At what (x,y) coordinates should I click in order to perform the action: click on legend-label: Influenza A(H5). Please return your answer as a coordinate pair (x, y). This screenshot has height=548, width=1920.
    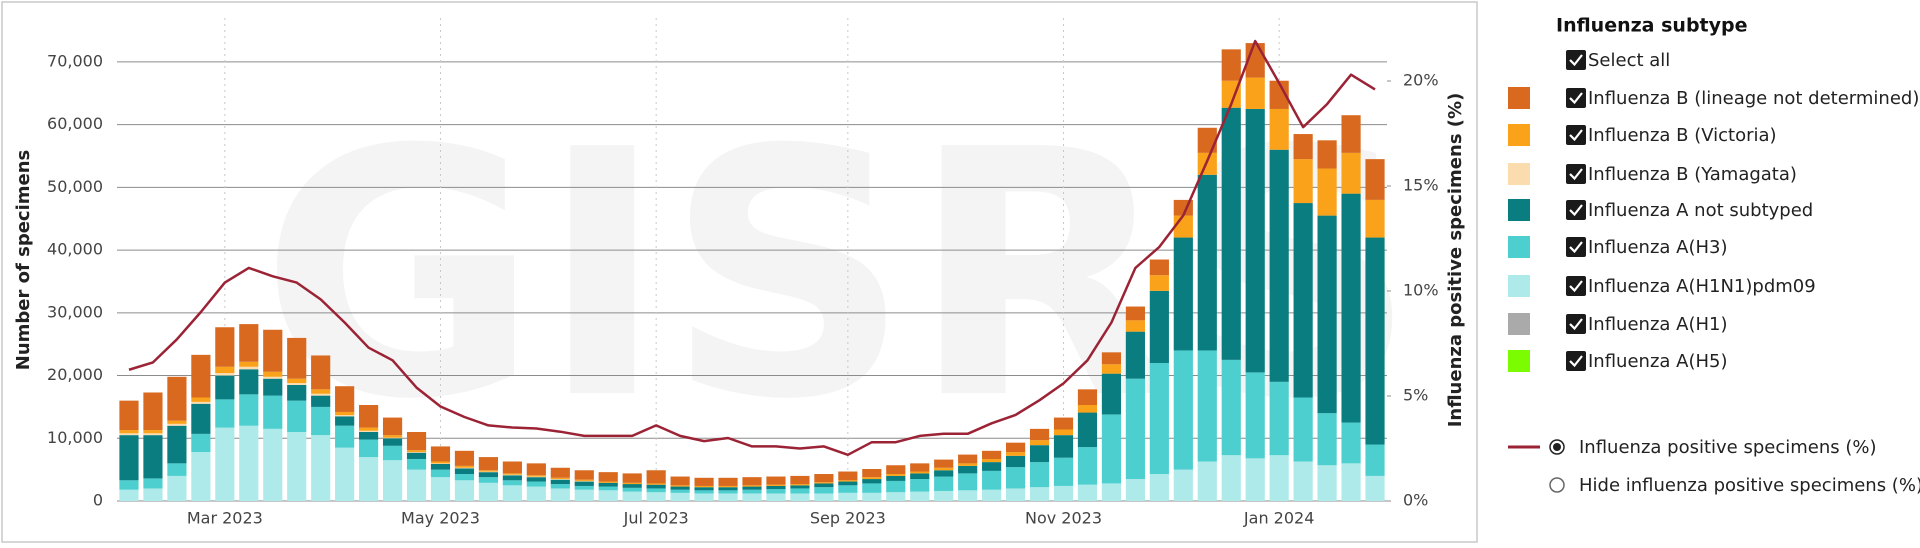
    Looking at the image, I should click on (1658, 361).